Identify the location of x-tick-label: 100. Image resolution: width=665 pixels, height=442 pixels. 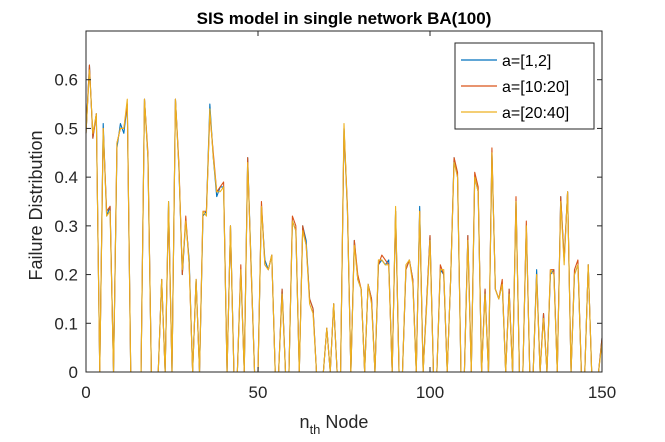
(430, 392).